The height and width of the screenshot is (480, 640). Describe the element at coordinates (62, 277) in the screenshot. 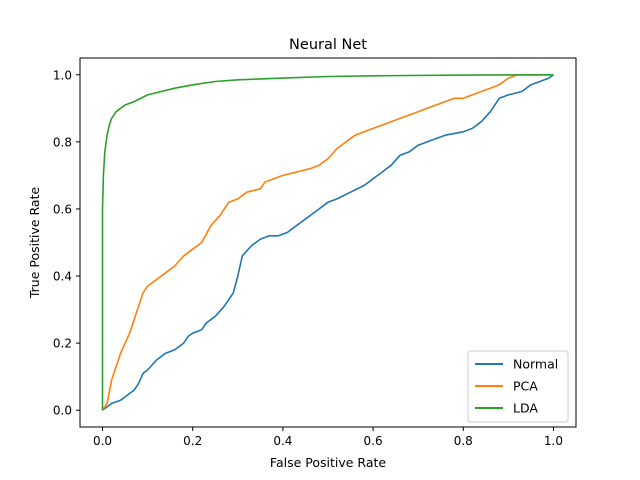

I see `y-tick-label: 0.4` at that location.